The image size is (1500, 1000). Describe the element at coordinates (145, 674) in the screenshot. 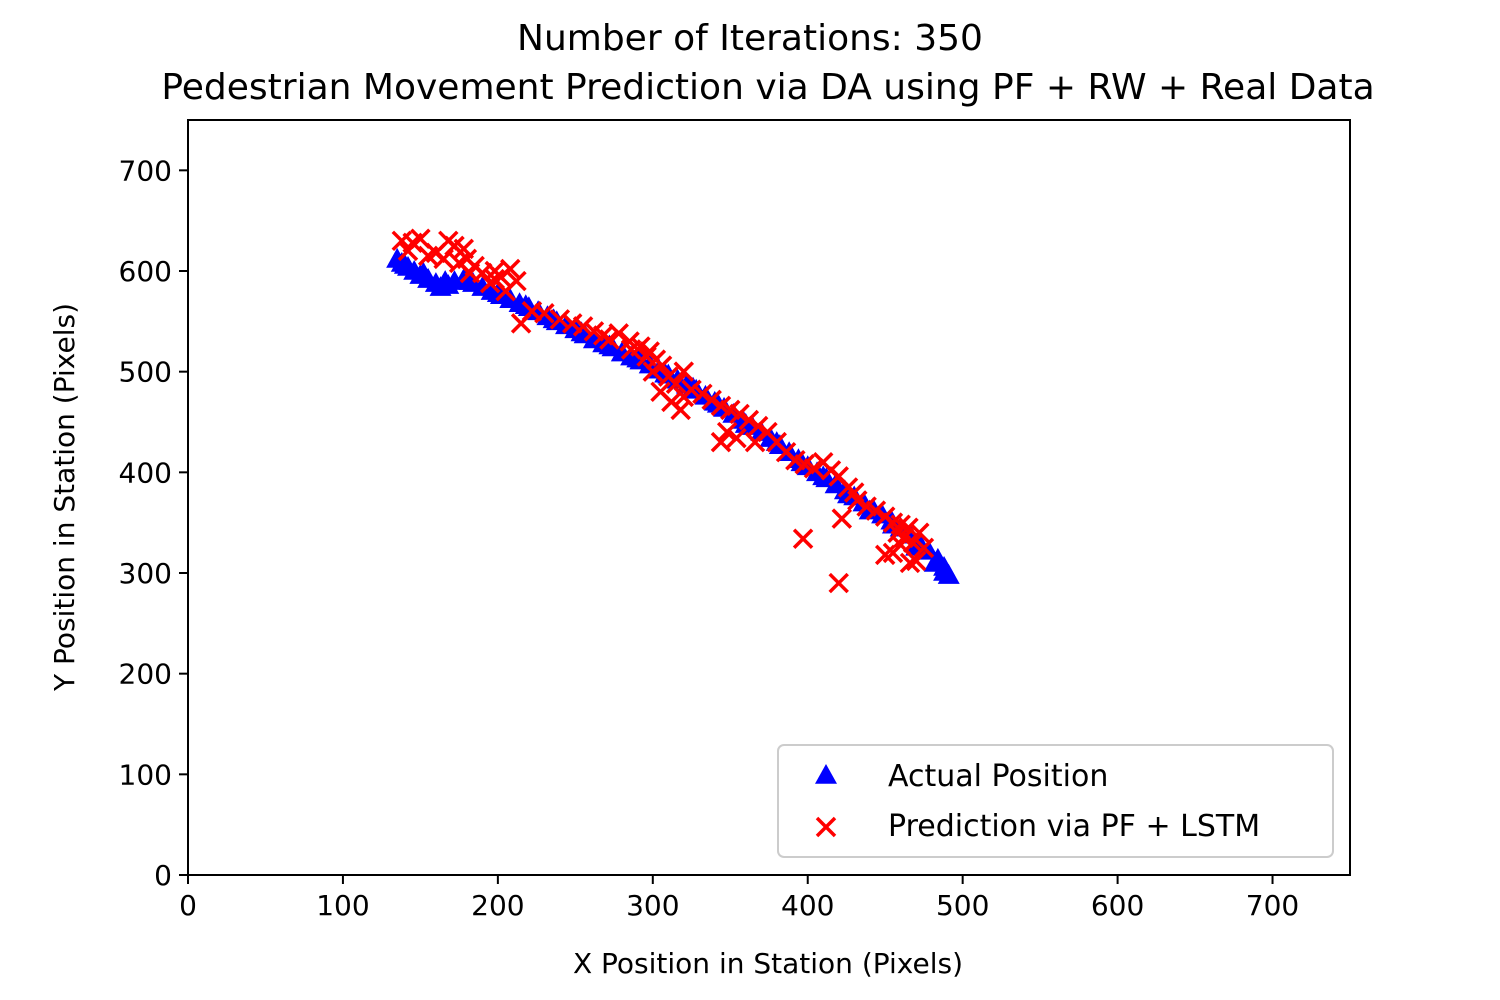

I see `y-tick-label: 200` at that location.